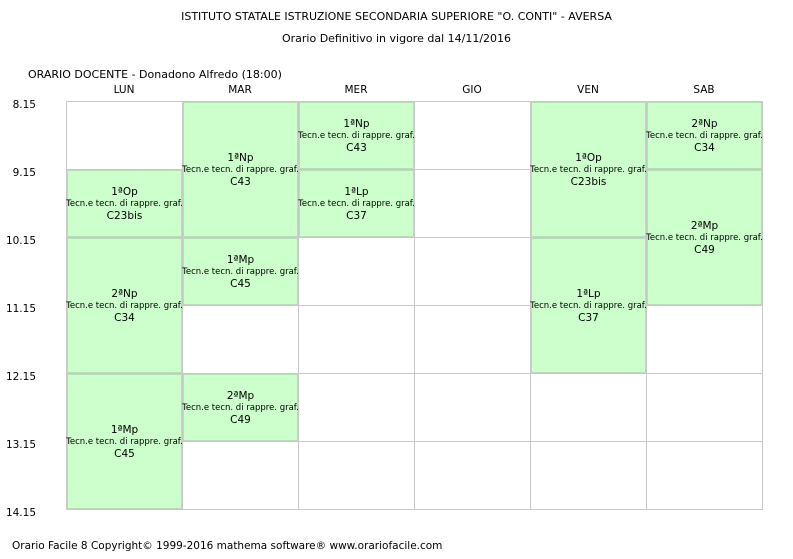  I want to click on day-header-gio: GIO, so click(472, 90).